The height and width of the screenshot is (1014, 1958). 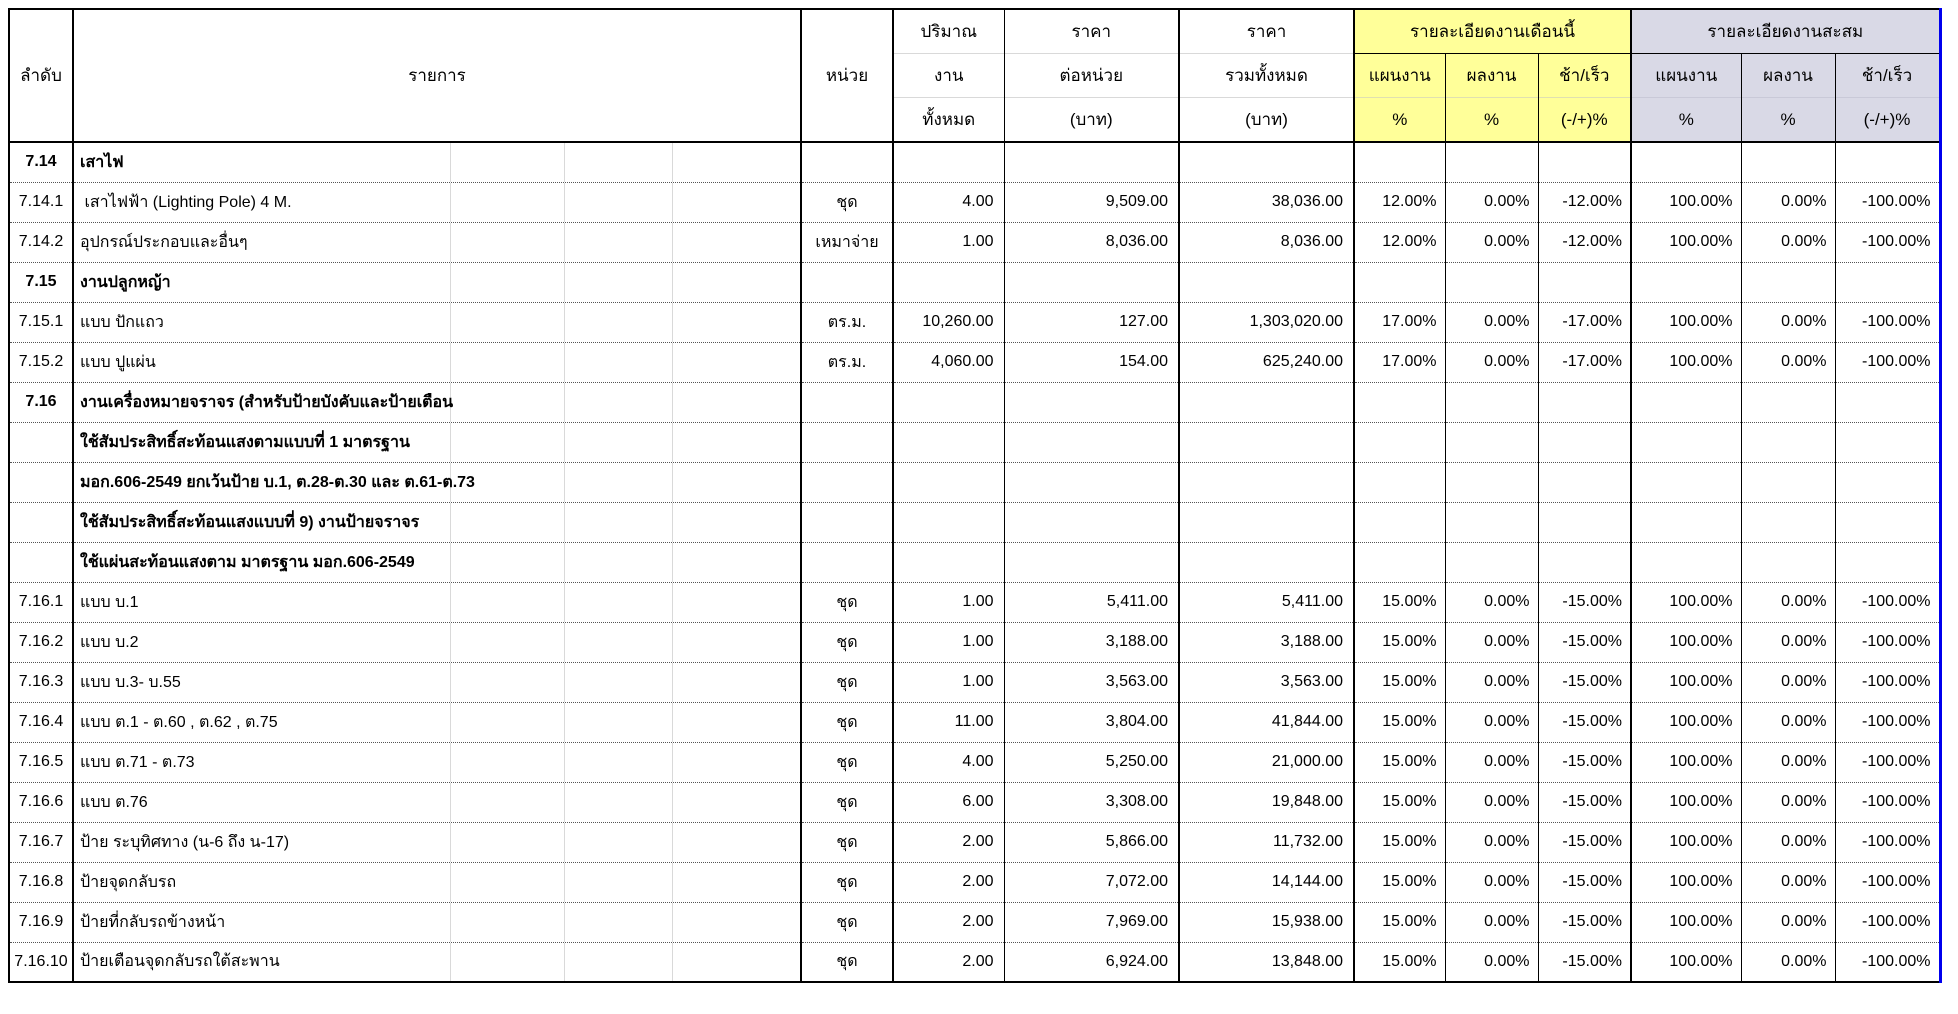 I want to click on total-price-cell: 11,732.00, so click(x=1266, y=841).